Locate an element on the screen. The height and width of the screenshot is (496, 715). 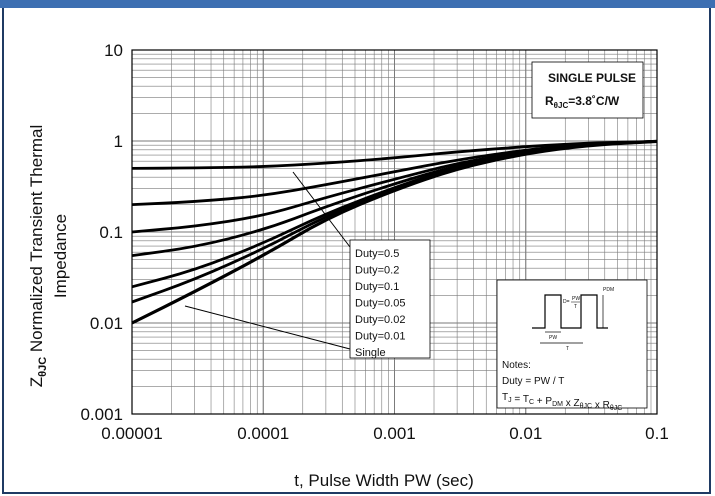
y-tick-labels: 10 1 0.1 0.01 0.001 is located at coordinates (101, 232).